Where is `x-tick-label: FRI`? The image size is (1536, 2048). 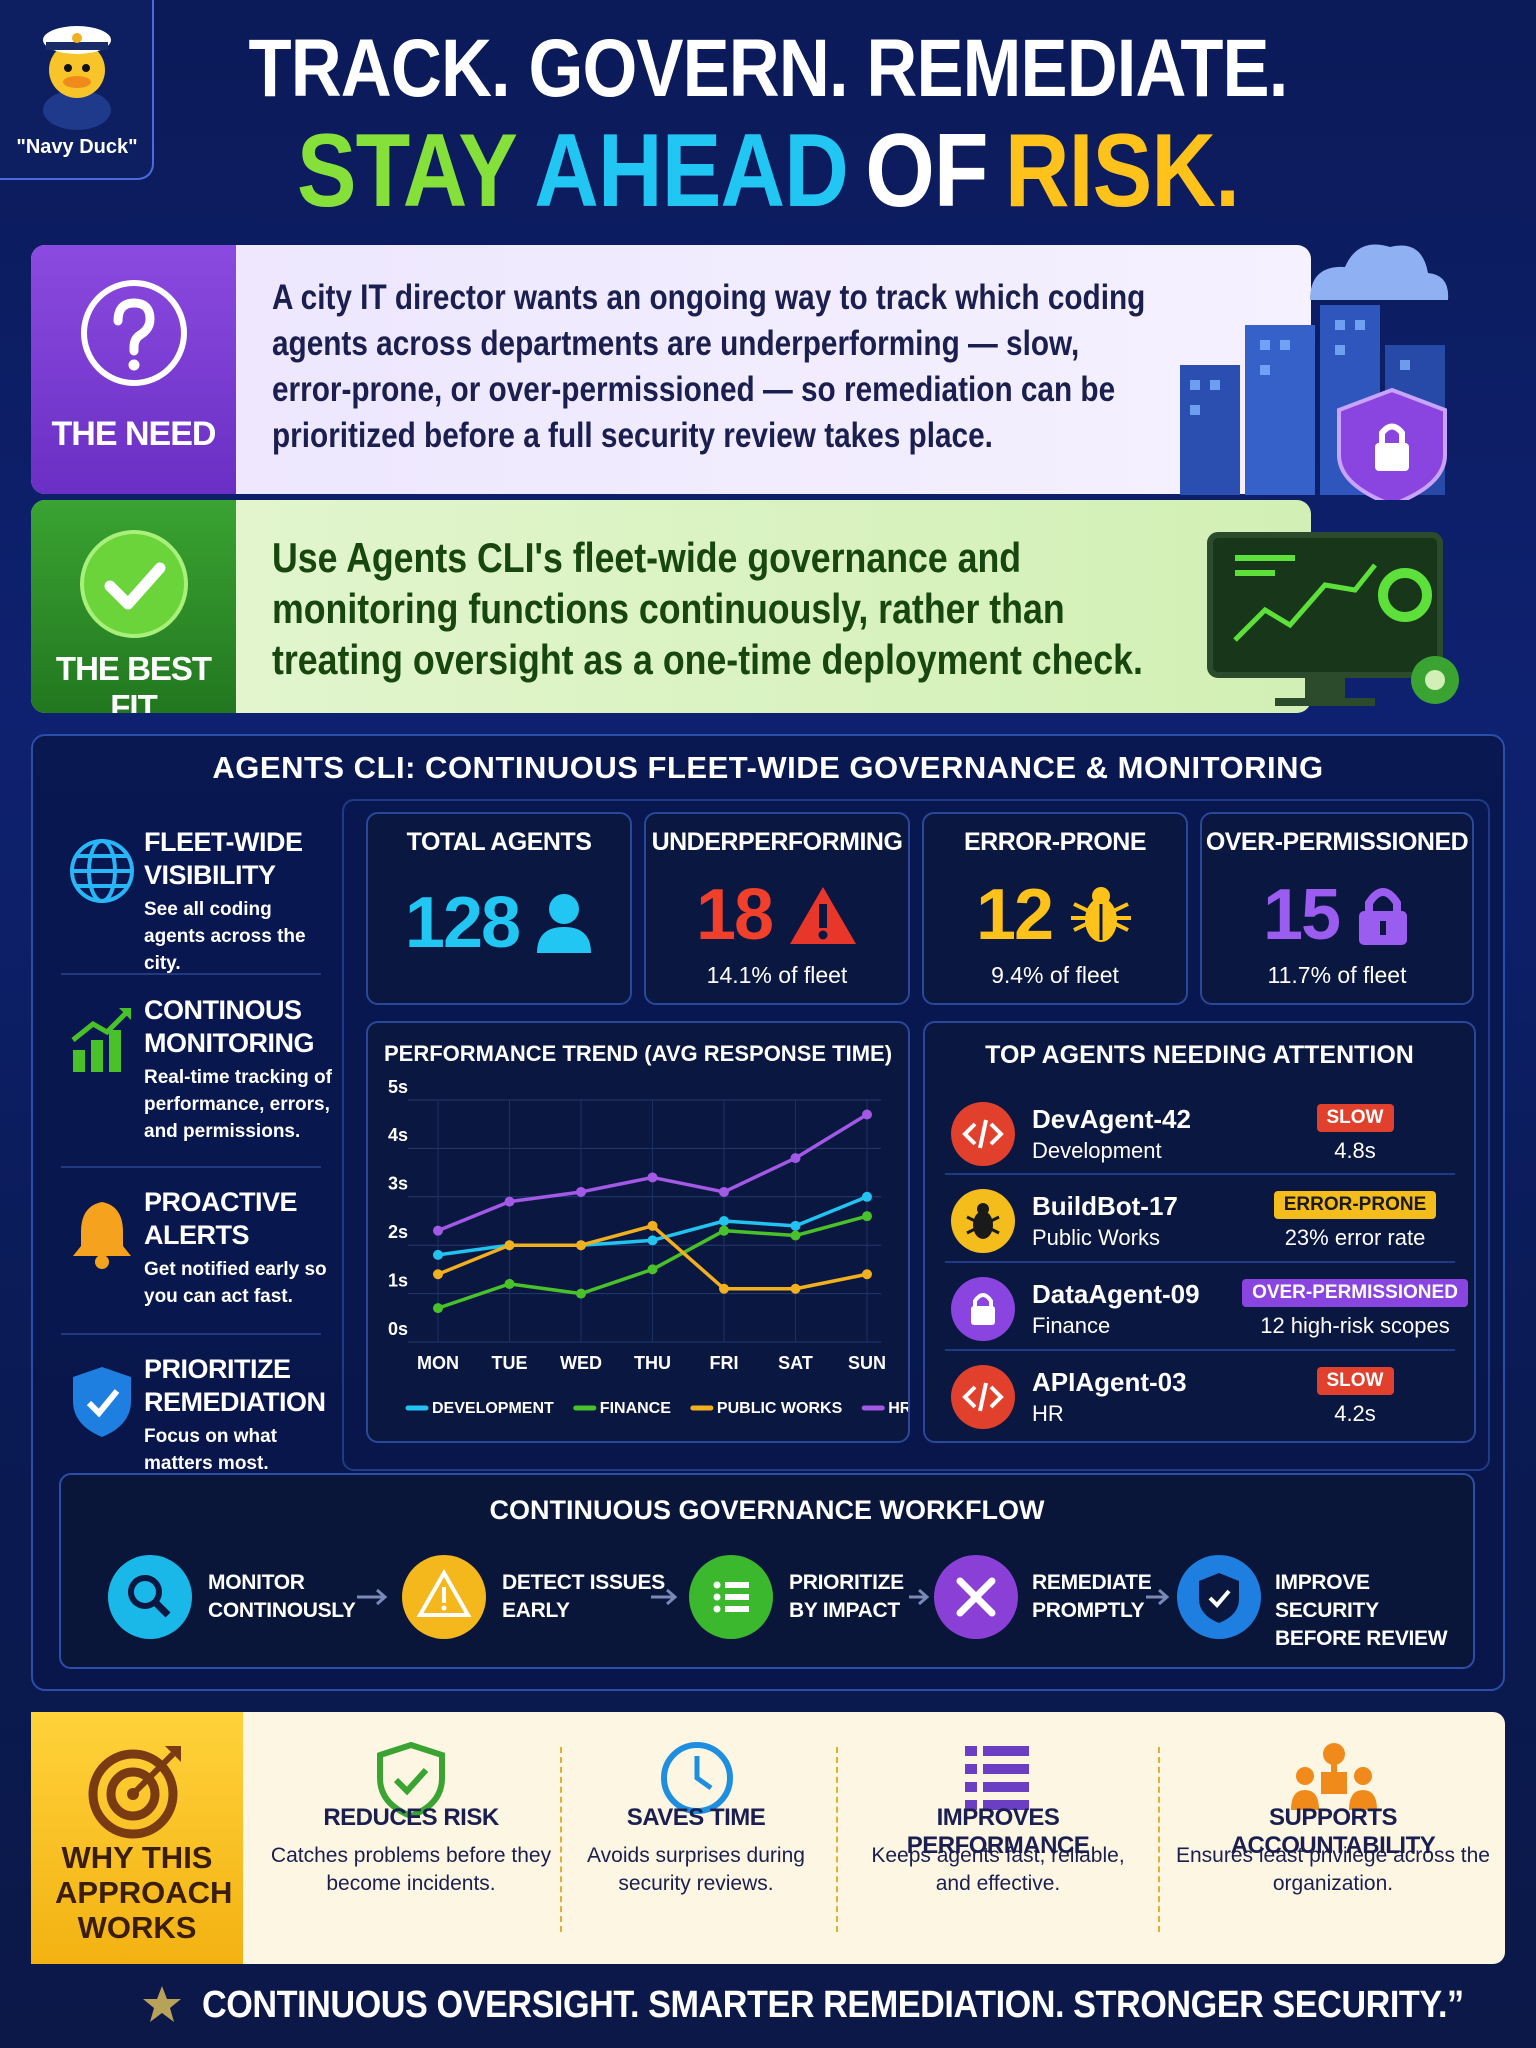
x-tick-label: FRI is located at coordinates (724, 1363).